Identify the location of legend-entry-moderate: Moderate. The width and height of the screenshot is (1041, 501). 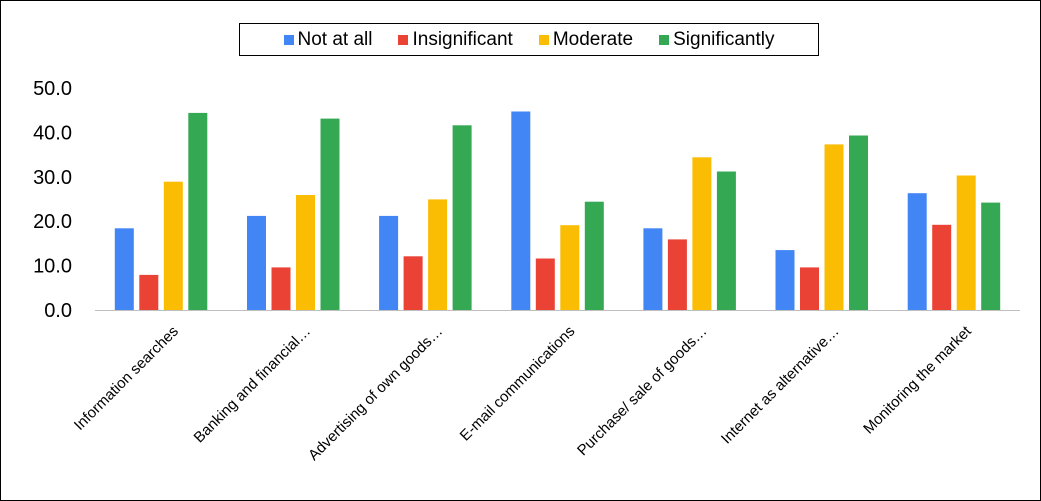
(586, 39).